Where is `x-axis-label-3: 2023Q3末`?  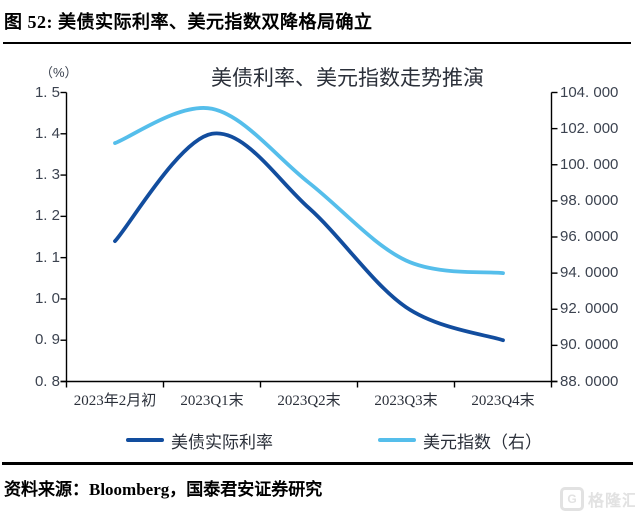 x-axis-label-3: 2023Q3末 is located at coordinates (406, 401).